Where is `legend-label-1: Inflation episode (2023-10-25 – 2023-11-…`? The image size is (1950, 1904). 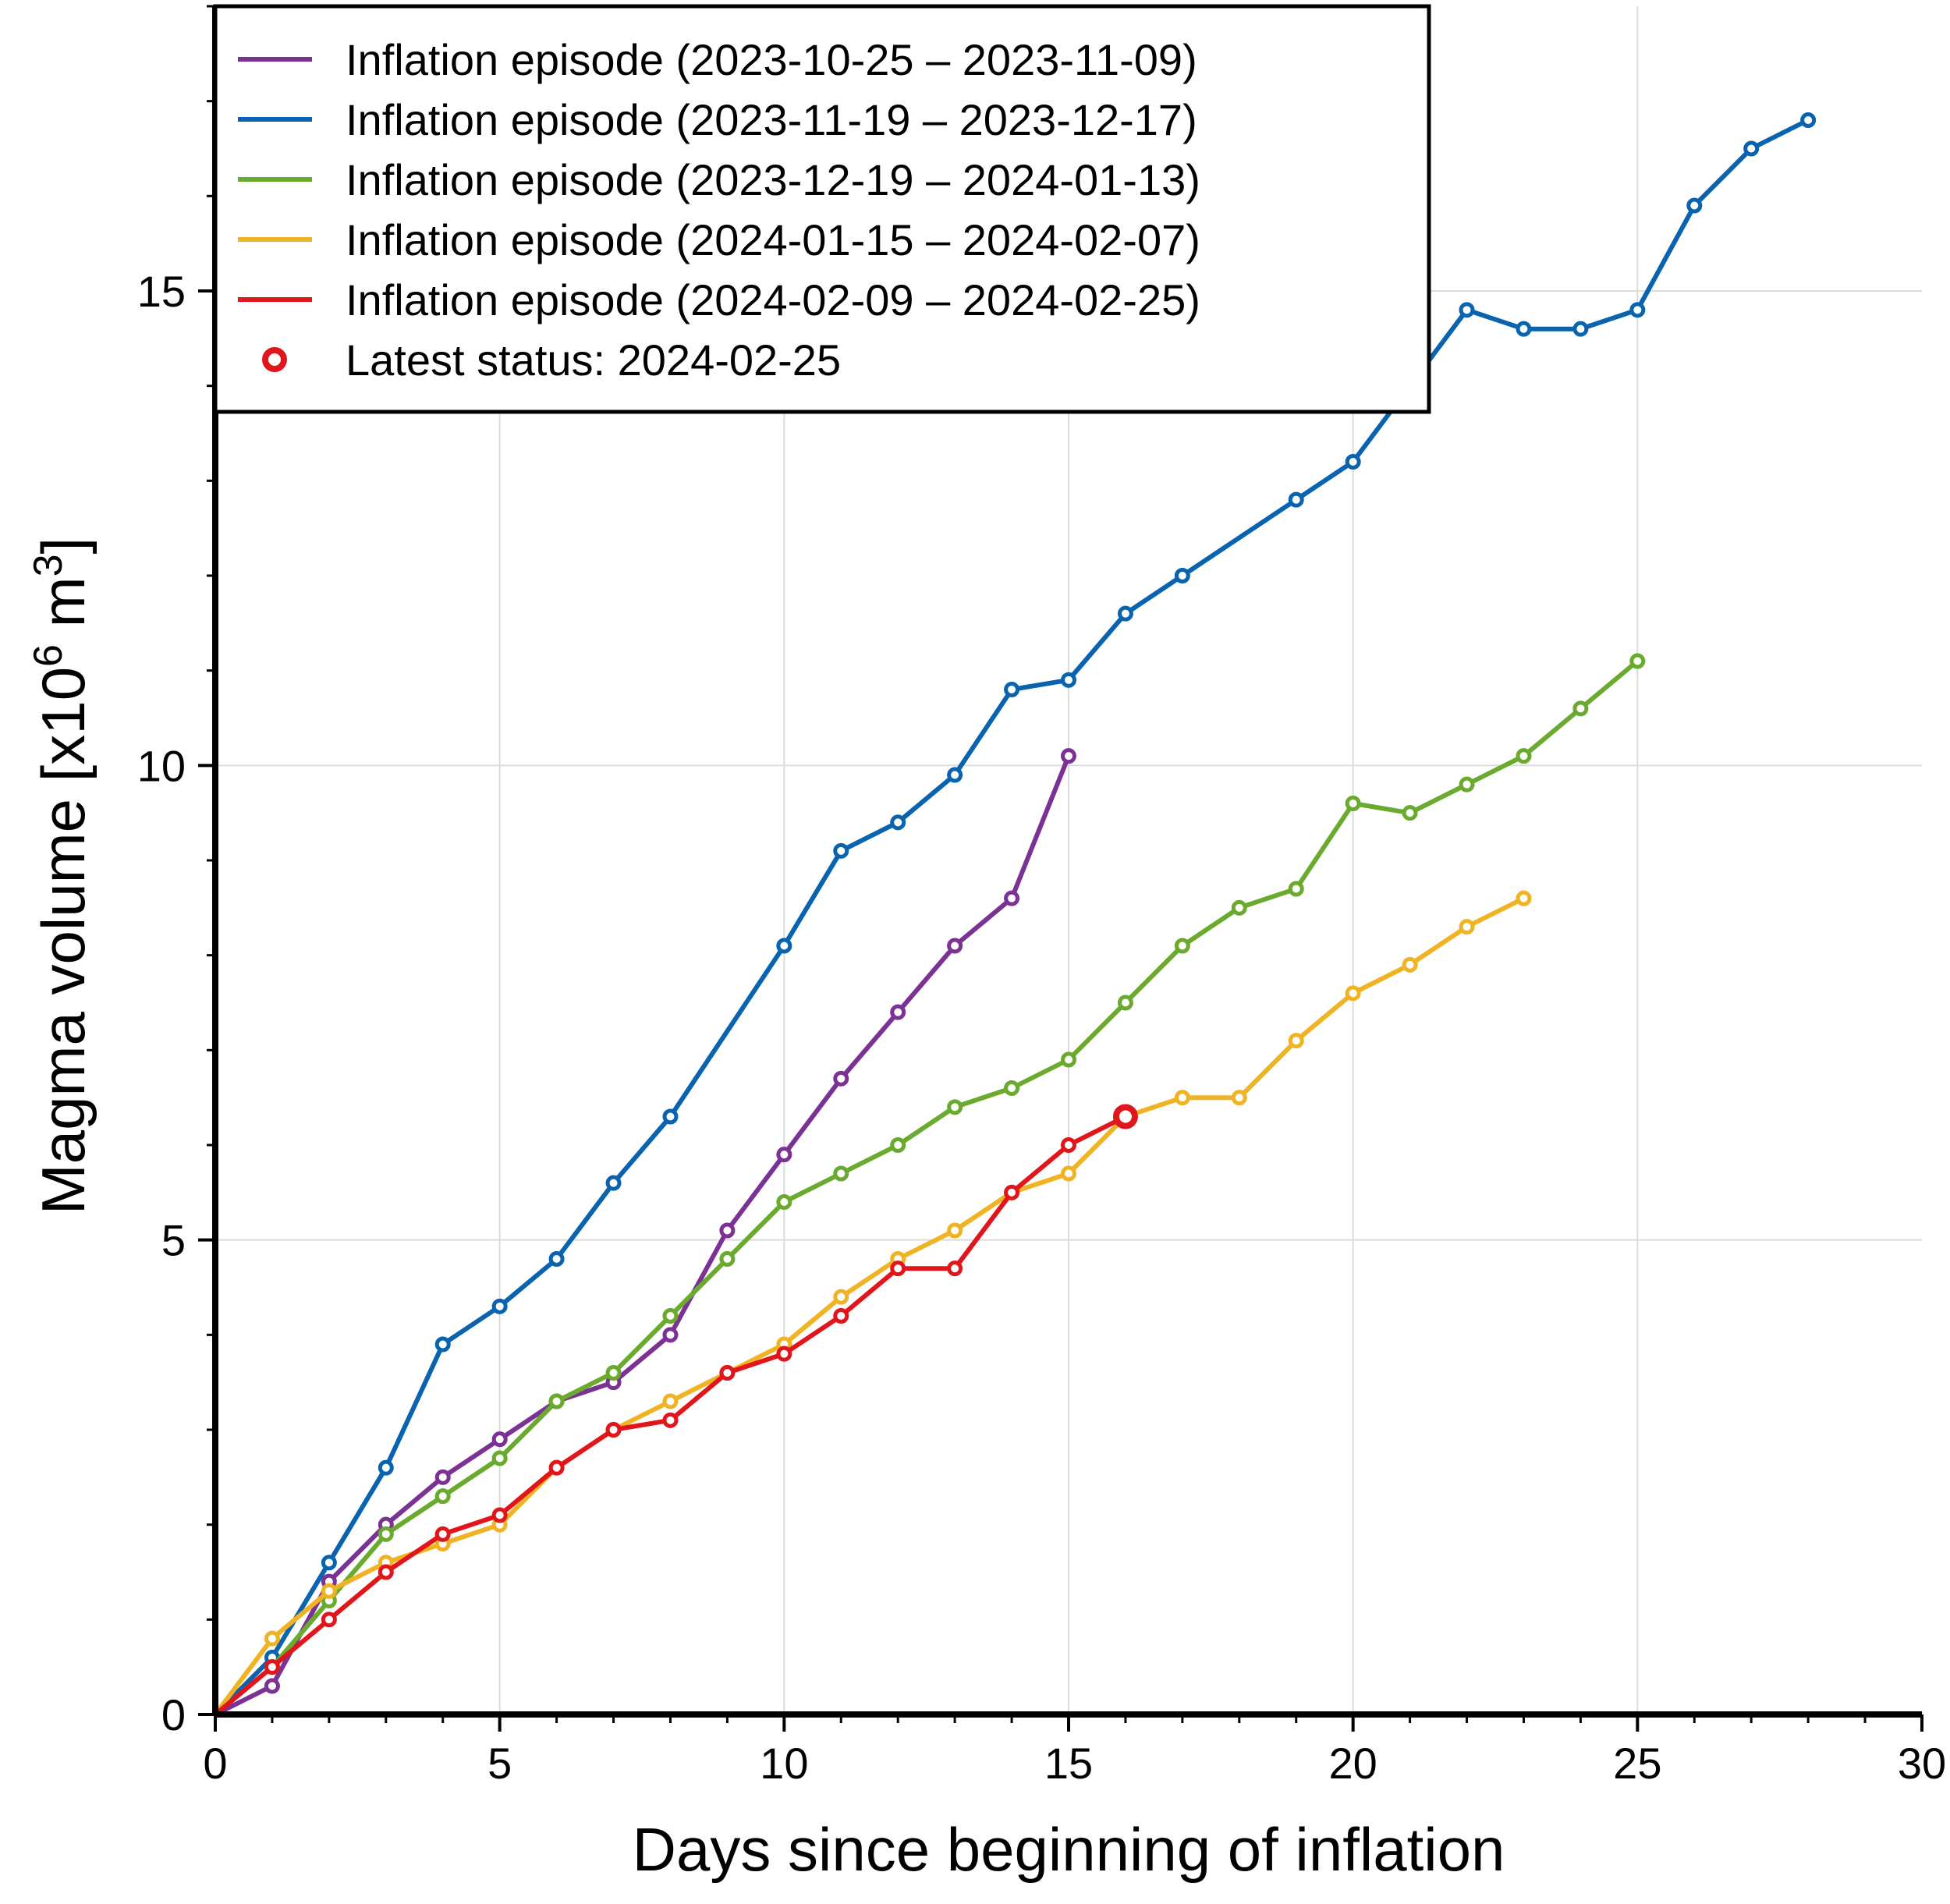 legend-label-1: Inflation episode (2023-10-25 – 2023-11-… is located at coordinates (772, 59).